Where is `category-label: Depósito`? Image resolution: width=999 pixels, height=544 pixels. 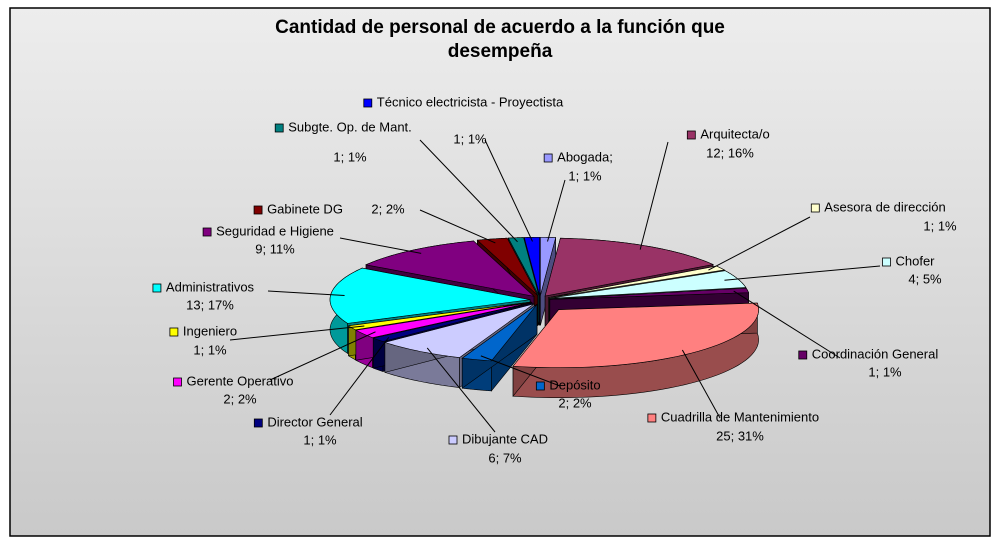 category-label: Depósito is located at coordinates (574, 384).